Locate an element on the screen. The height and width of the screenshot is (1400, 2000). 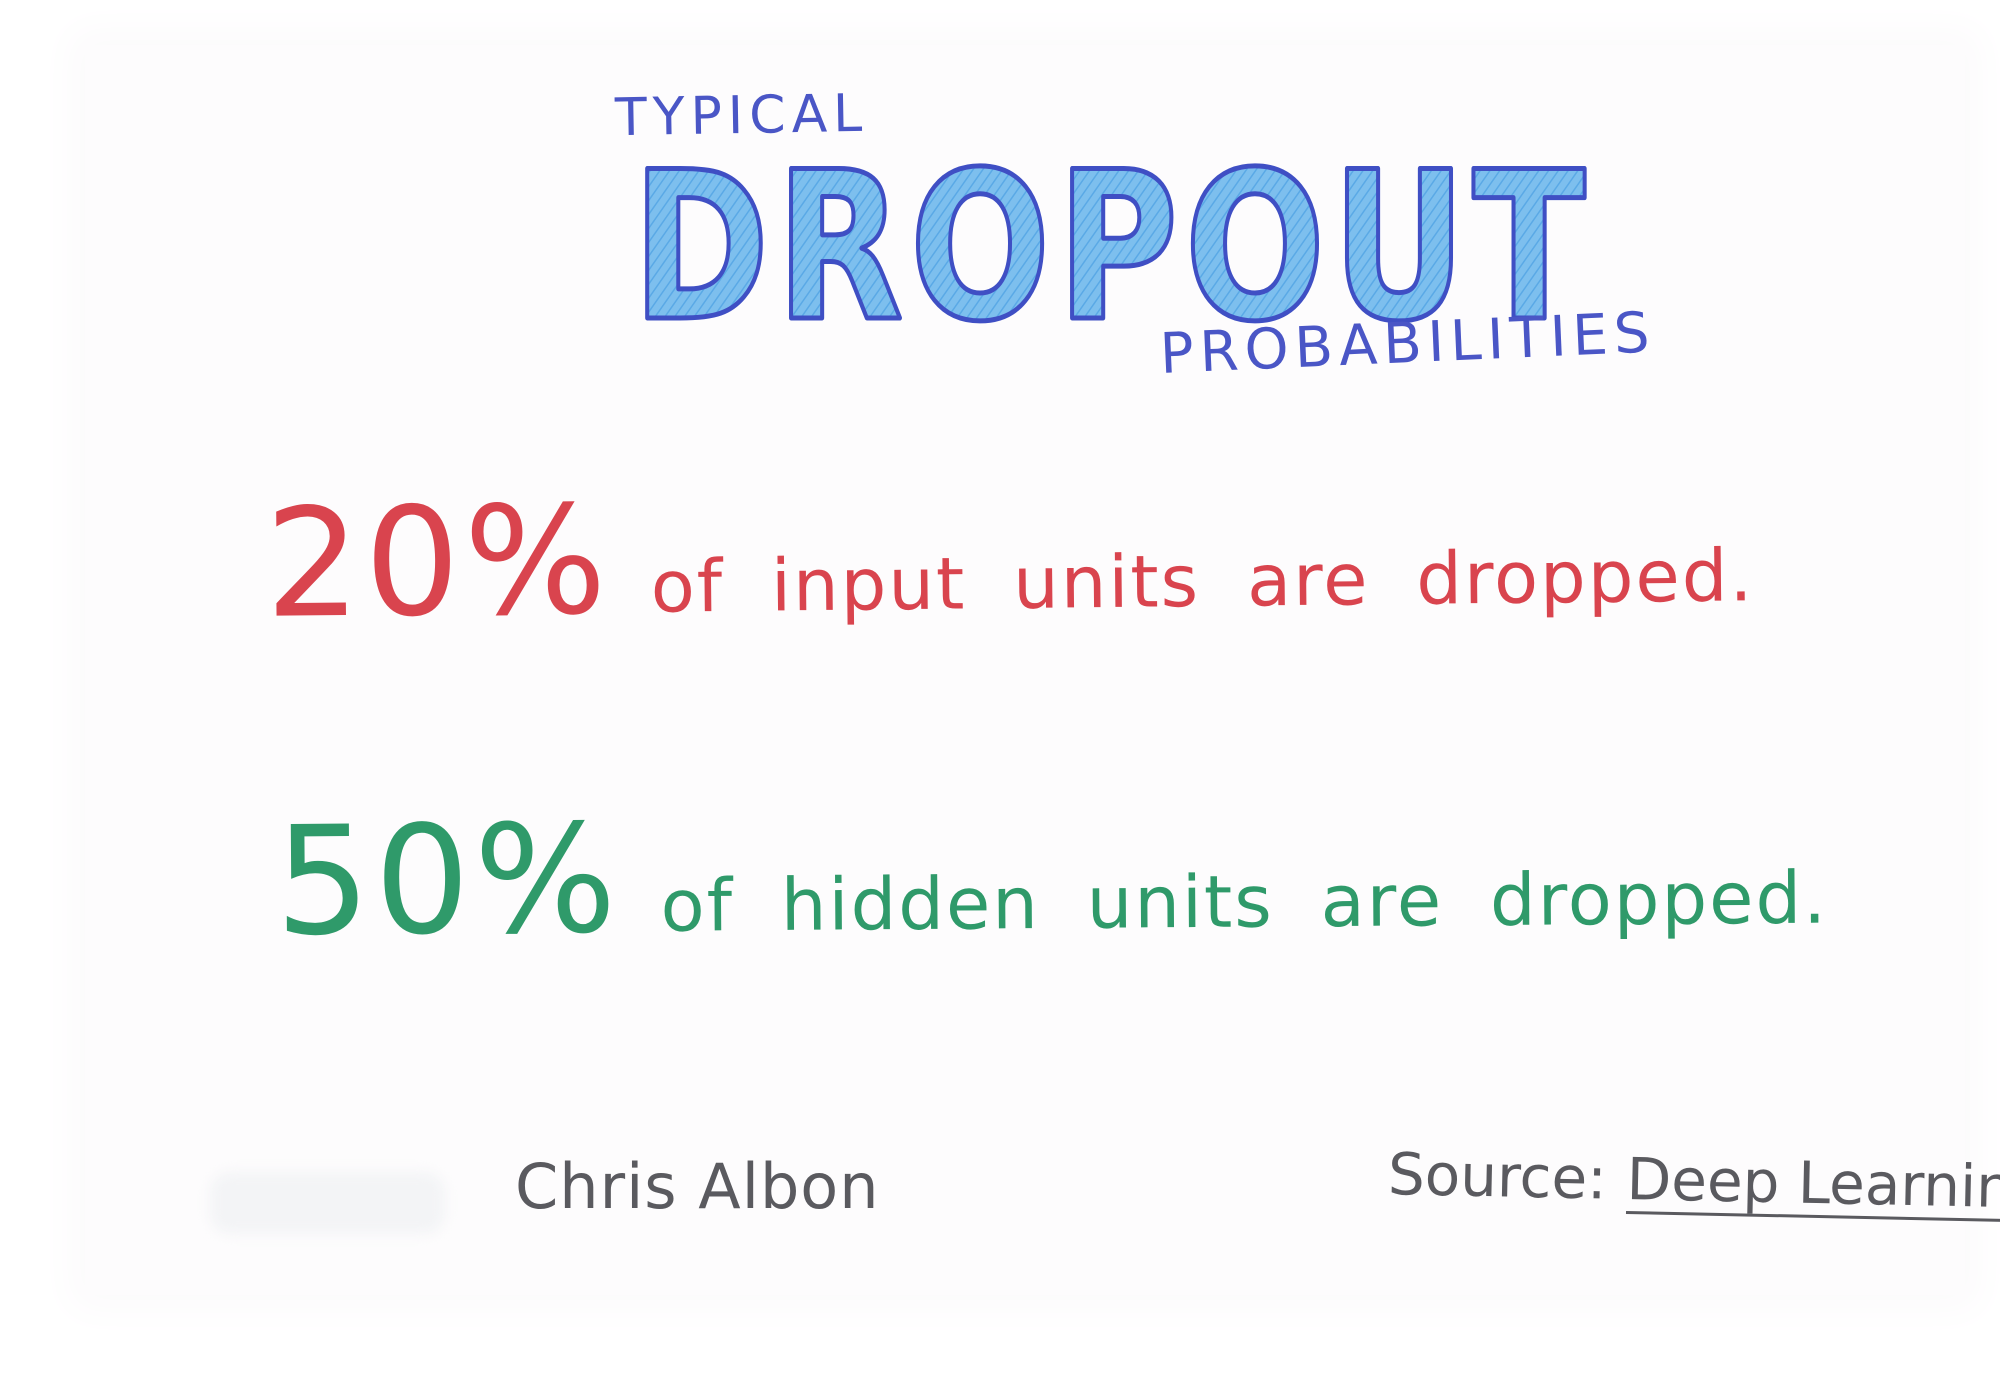
input-dropout-line: 20% of input units are dropped. is located at coordinates (1009, 557).